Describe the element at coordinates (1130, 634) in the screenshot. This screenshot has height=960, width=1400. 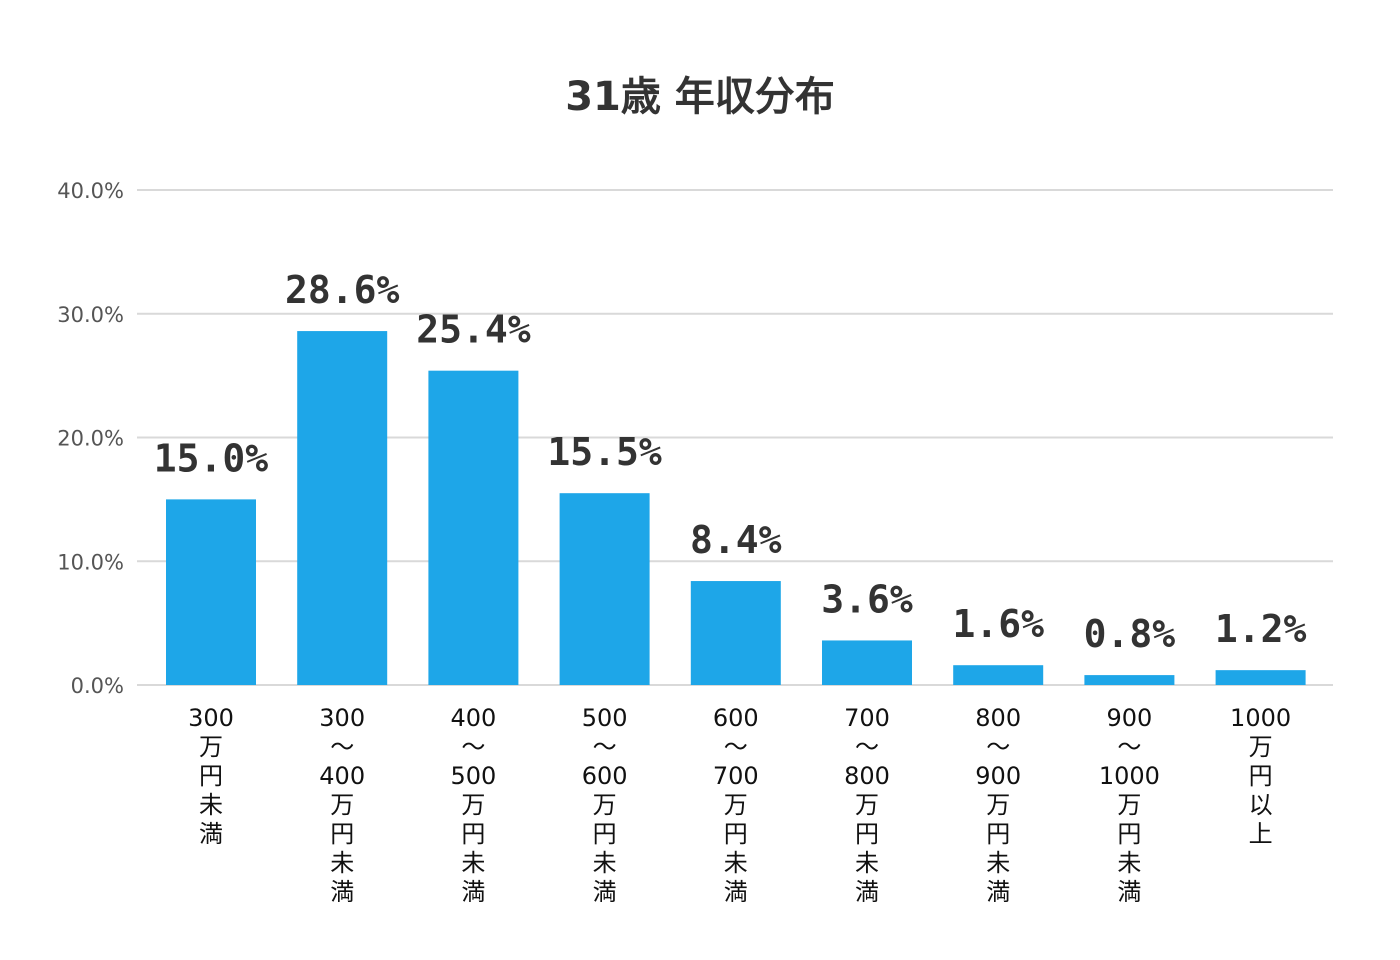
I see `data-label: 0.8%` at that location.